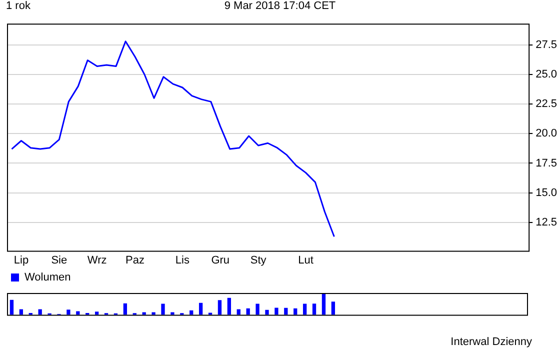  What do you see at coordinates (280, 6) in the screenshot?
I see `chart-subtitle: 9 Mar 2018 17:04 CET` at bounding box center [280, 6].